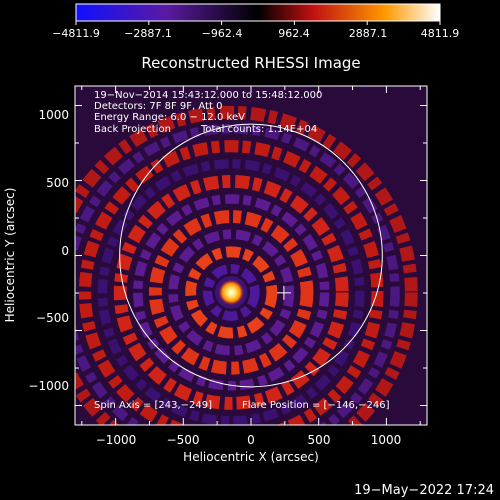  I want to click on colorbar-tick-label: 4811.9, so click(440, 33).